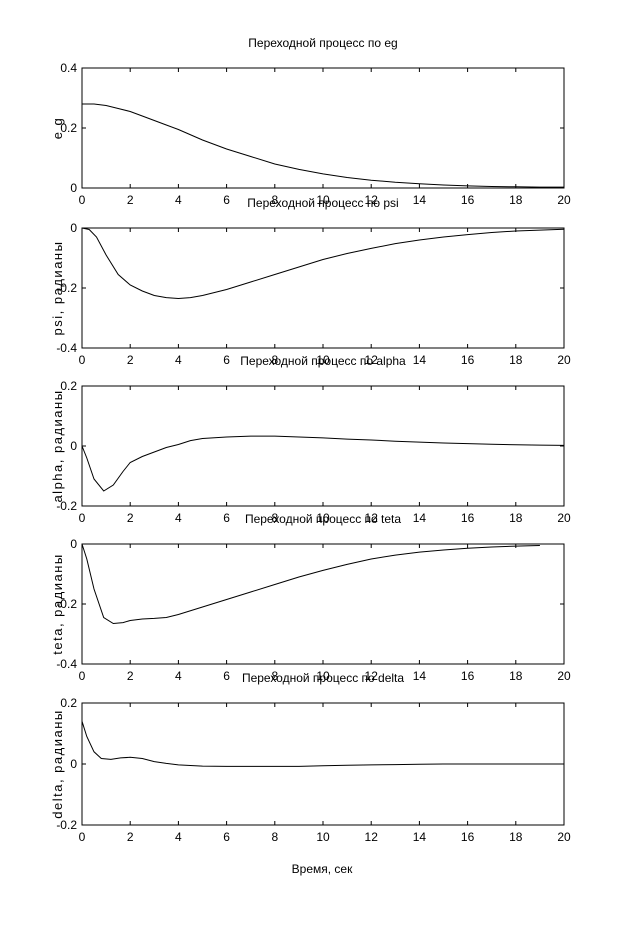 The image size is (624, 927). I want to click on chart-title: Переходной процесс по alpha, so click(323, 361).